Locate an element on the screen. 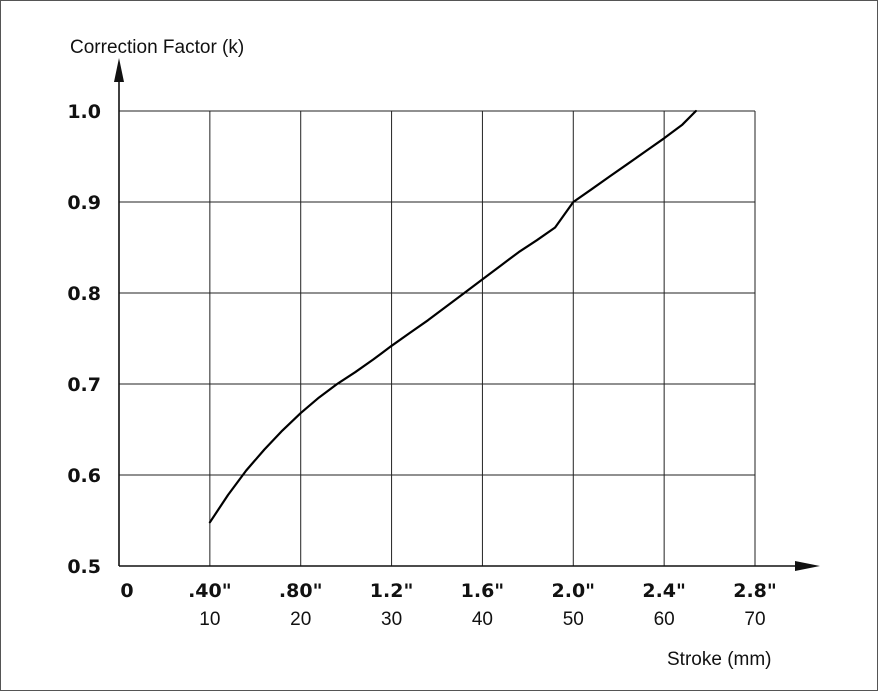 The image size is (878, 691). x-tick-mm-label: 70 is located at coordinates (754, 619).